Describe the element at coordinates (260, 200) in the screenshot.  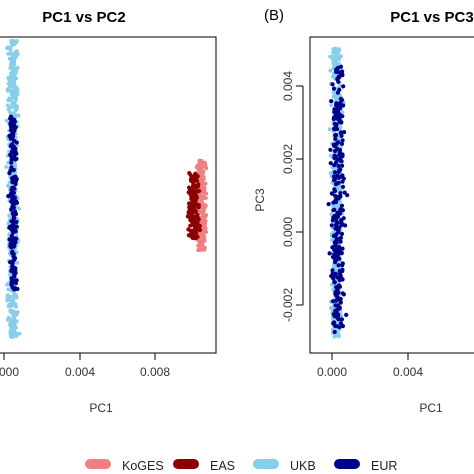
I see `panel-b-y-axis-label: PC3` at that location.